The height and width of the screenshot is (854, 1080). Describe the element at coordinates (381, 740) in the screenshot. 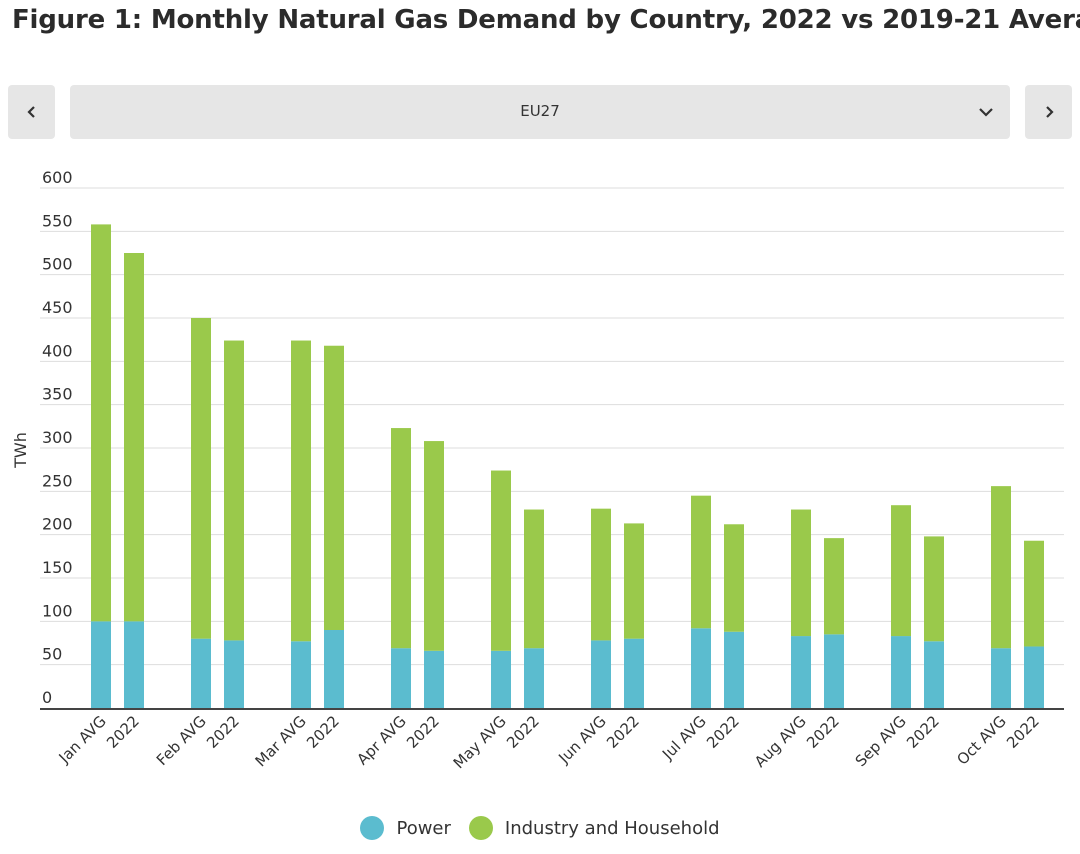

I see `x-tick-label: Apr AVG` at that location.